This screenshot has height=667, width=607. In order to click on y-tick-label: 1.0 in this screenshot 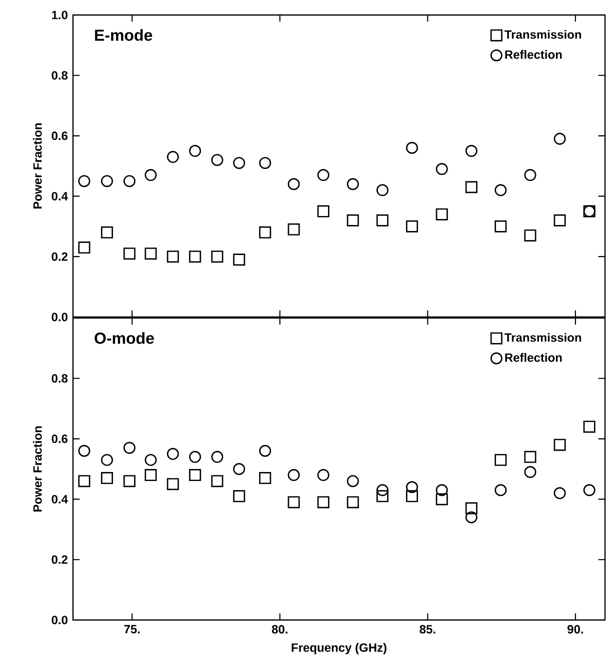, I will do `click(60, 15)`.